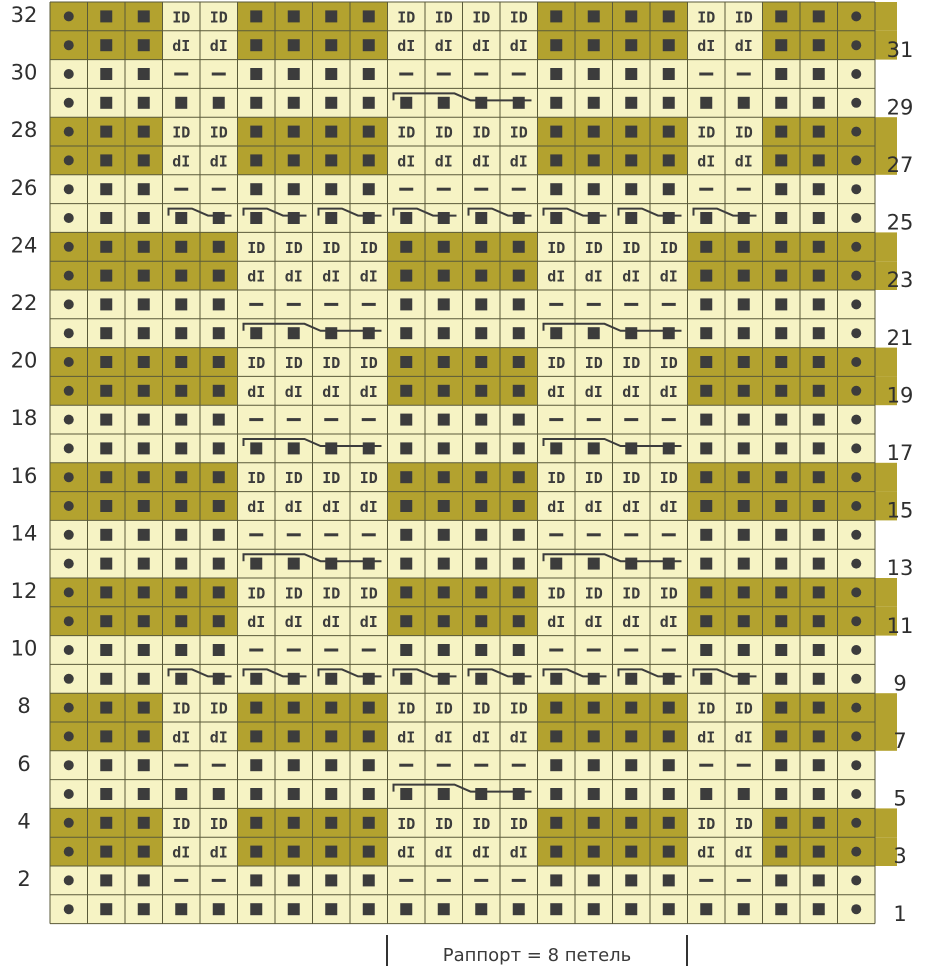 This screenshot has height=980, width=929. Describe the element at coordinates (24, 73) in the screenshot. I see `row-label-left: 30` at that location.